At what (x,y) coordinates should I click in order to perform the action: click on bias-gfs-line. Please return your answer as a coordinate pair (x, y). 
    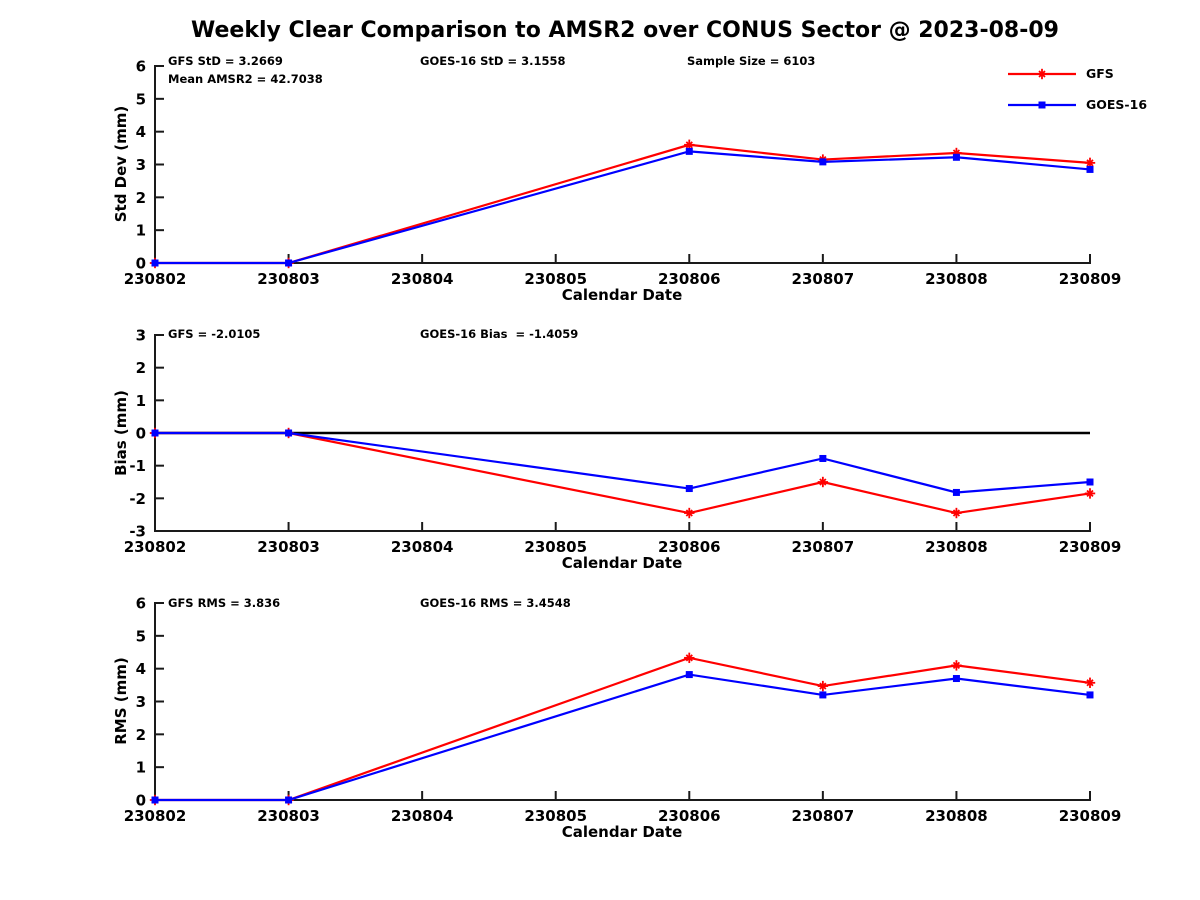
    Looking at the image, I should click on (623, 473).